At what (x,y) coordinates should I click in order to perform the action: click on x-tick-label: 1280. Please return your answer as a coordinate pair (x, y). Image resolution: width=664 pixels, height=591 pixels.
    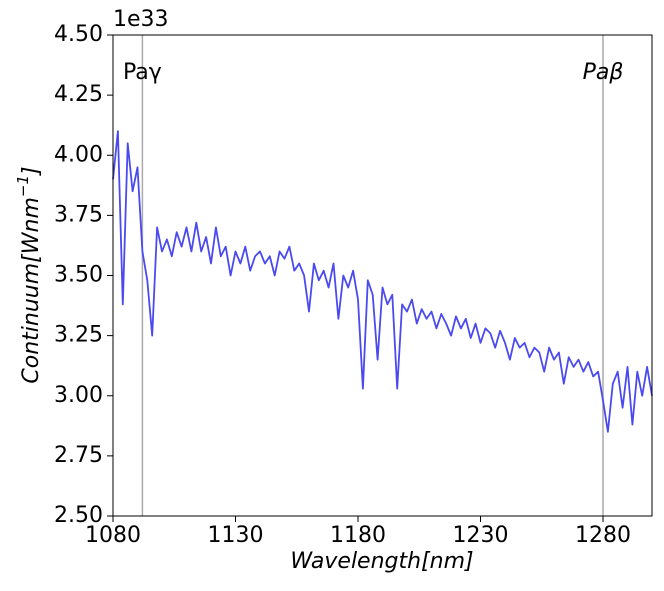
    Looking at the image, I should click on (603, 535).